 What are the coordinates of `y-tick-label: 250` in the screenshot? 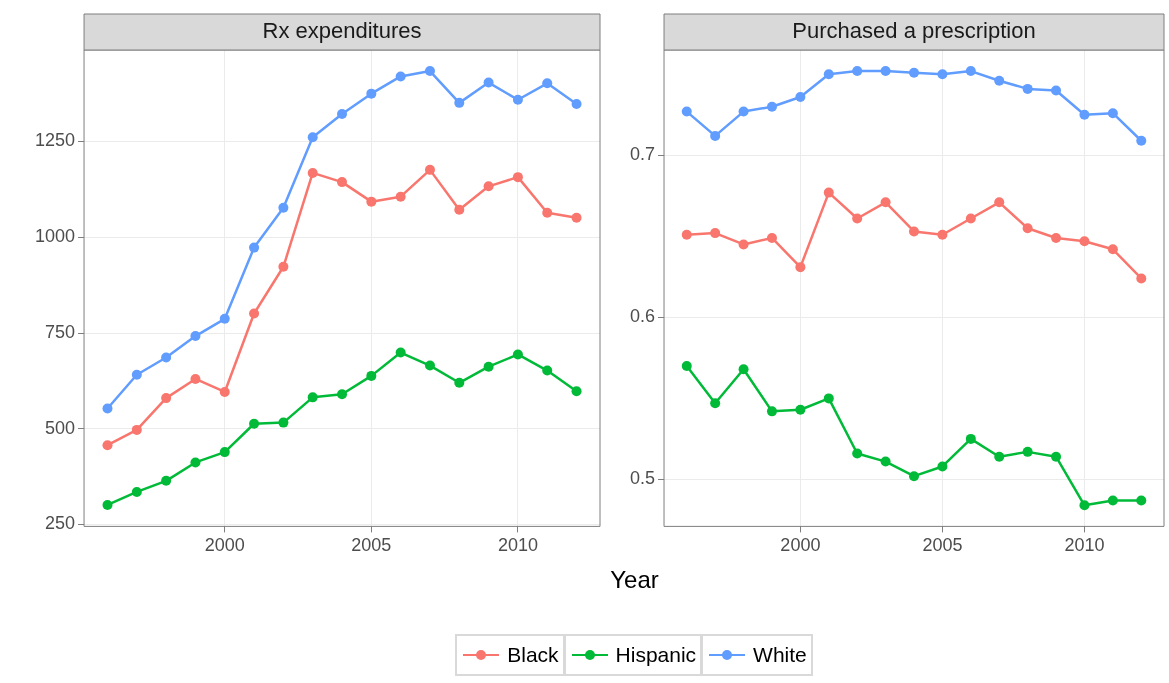 It's located at (60, 523).